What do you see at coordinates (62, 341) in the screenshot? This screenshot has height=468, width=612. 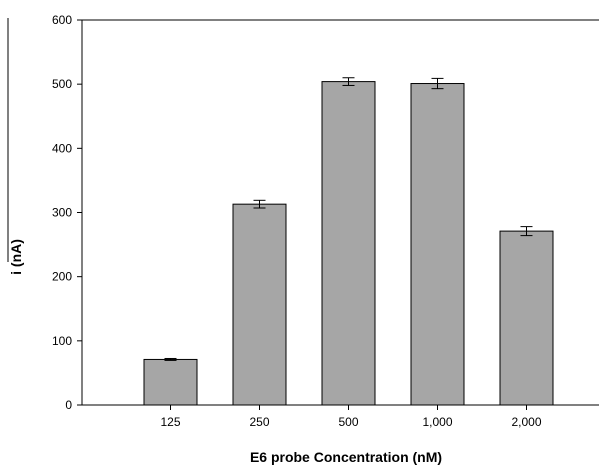 I see `y-tick-label: 100` at bounding box center [62, 341].